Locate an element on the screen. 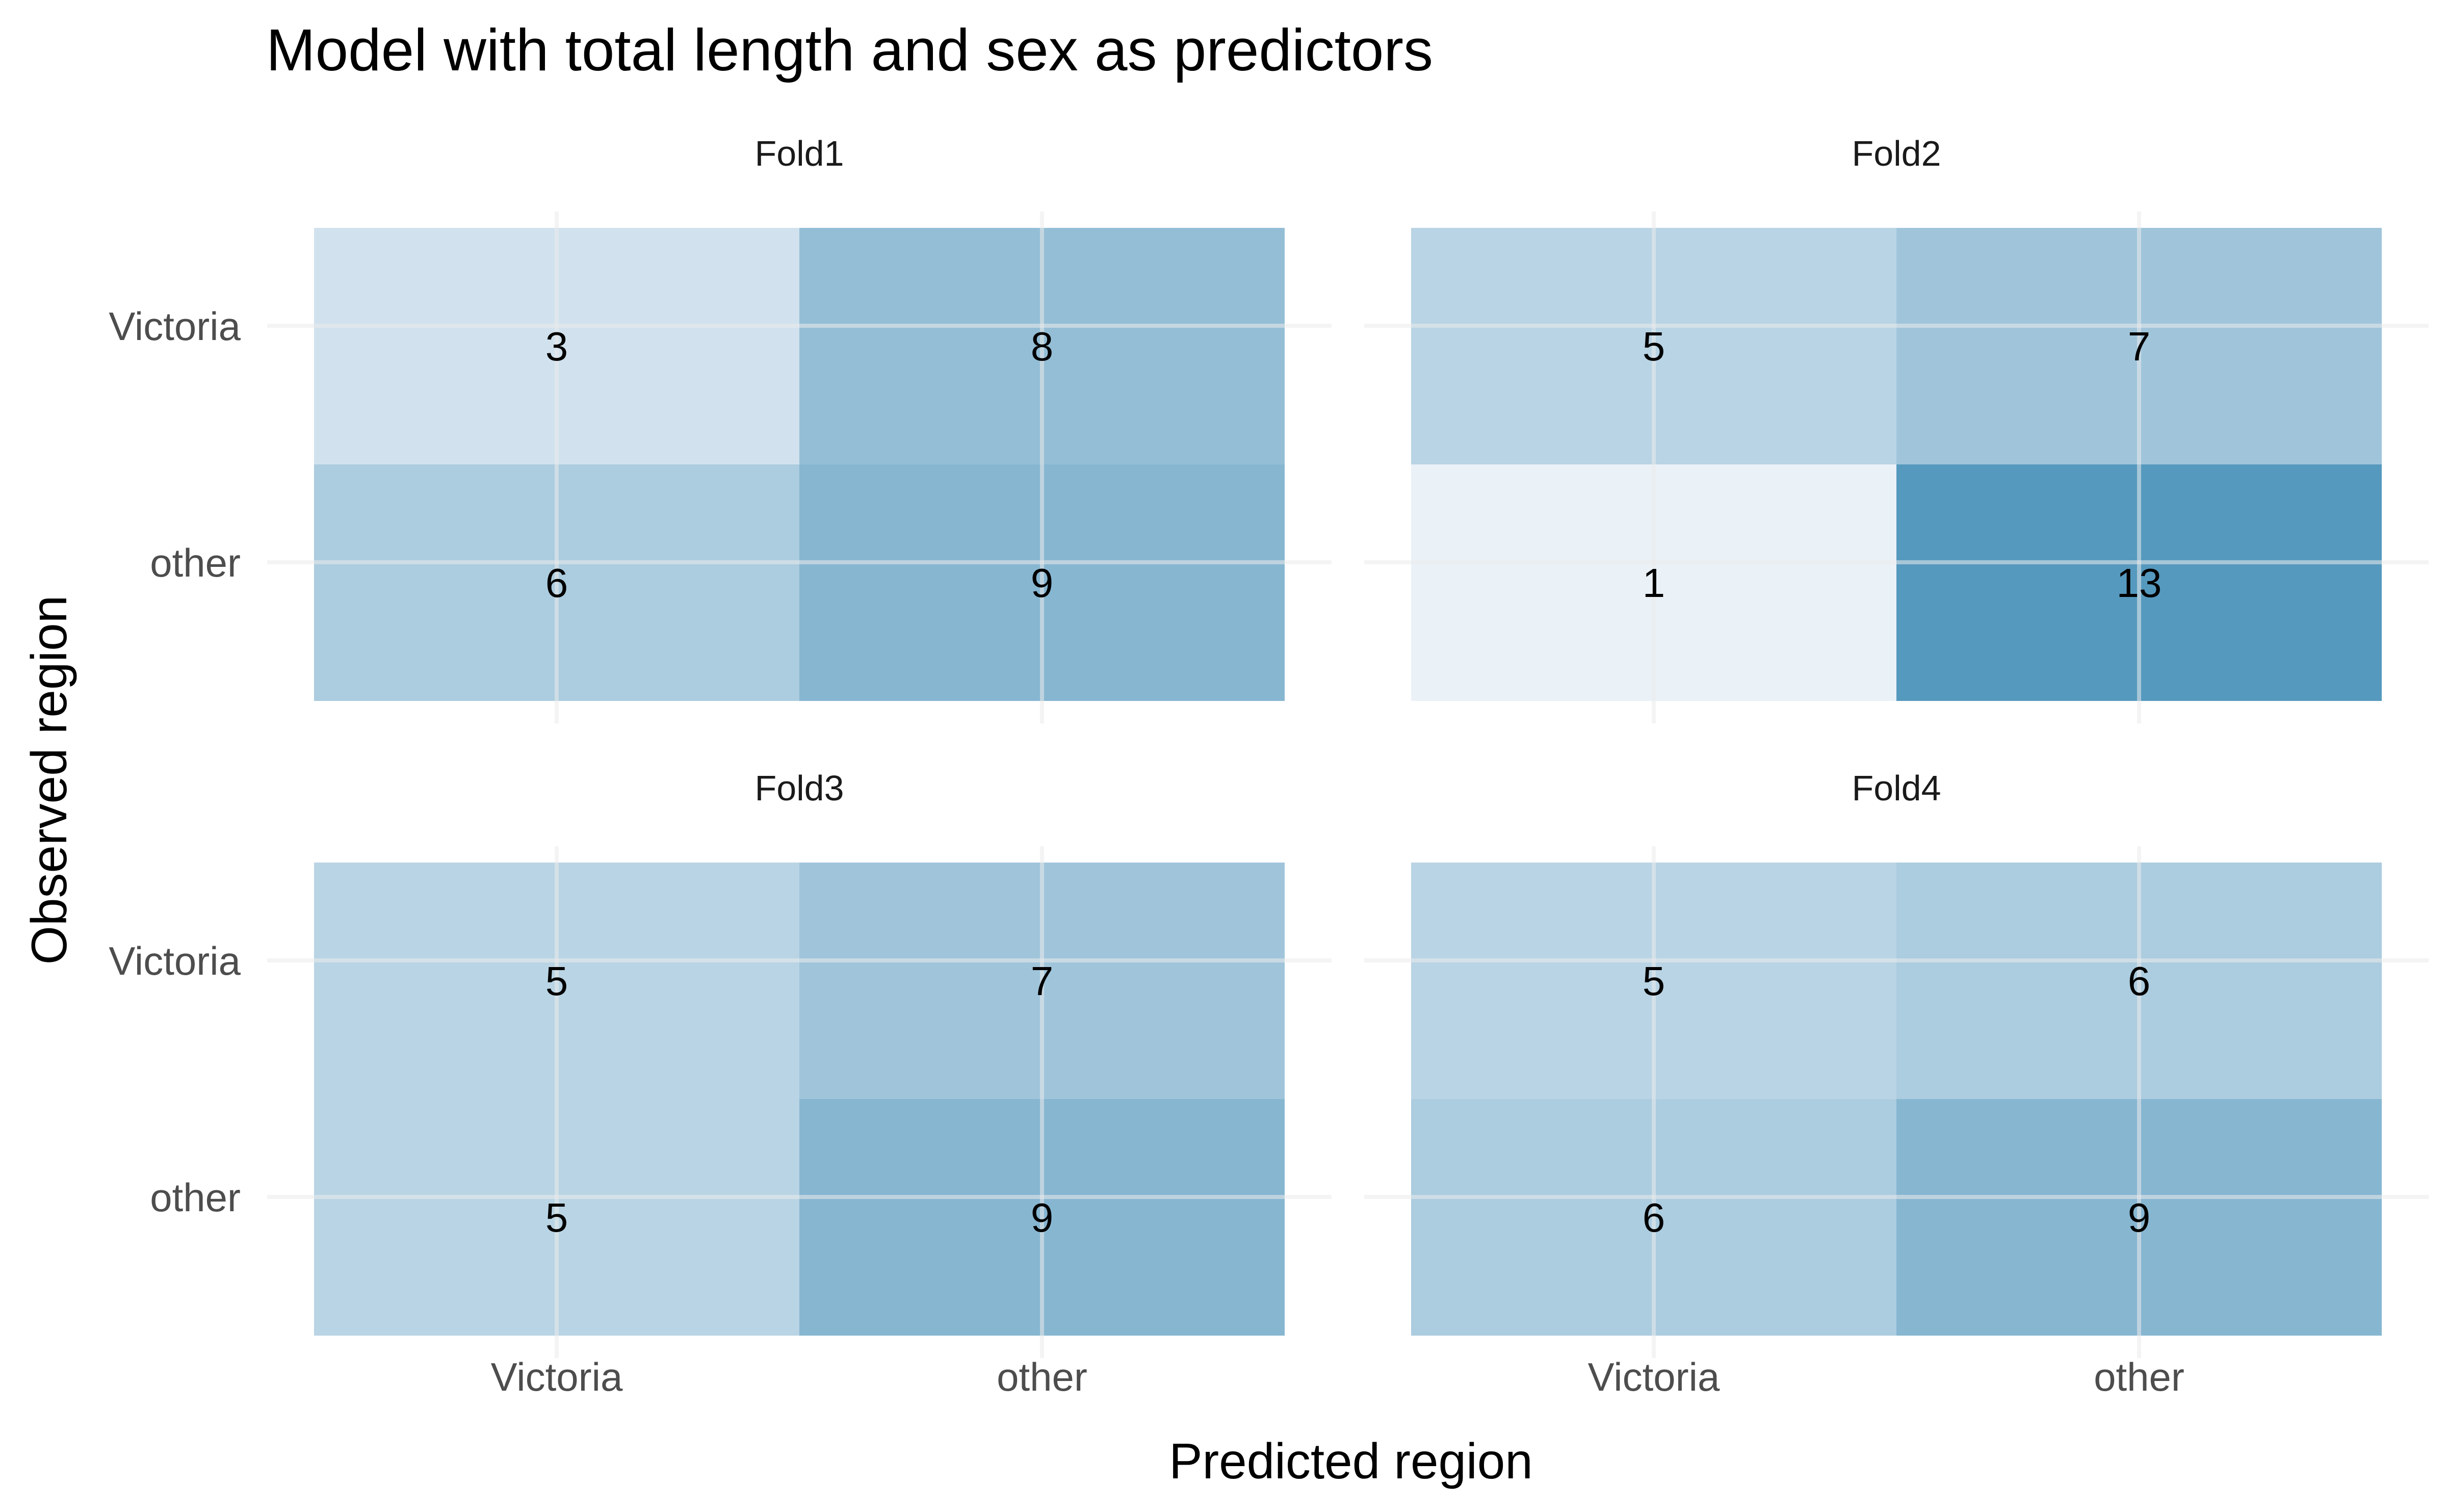 The image size is (2447, 1512). facet-strip-label: Fold2 is located at coordinates (1896, 153).